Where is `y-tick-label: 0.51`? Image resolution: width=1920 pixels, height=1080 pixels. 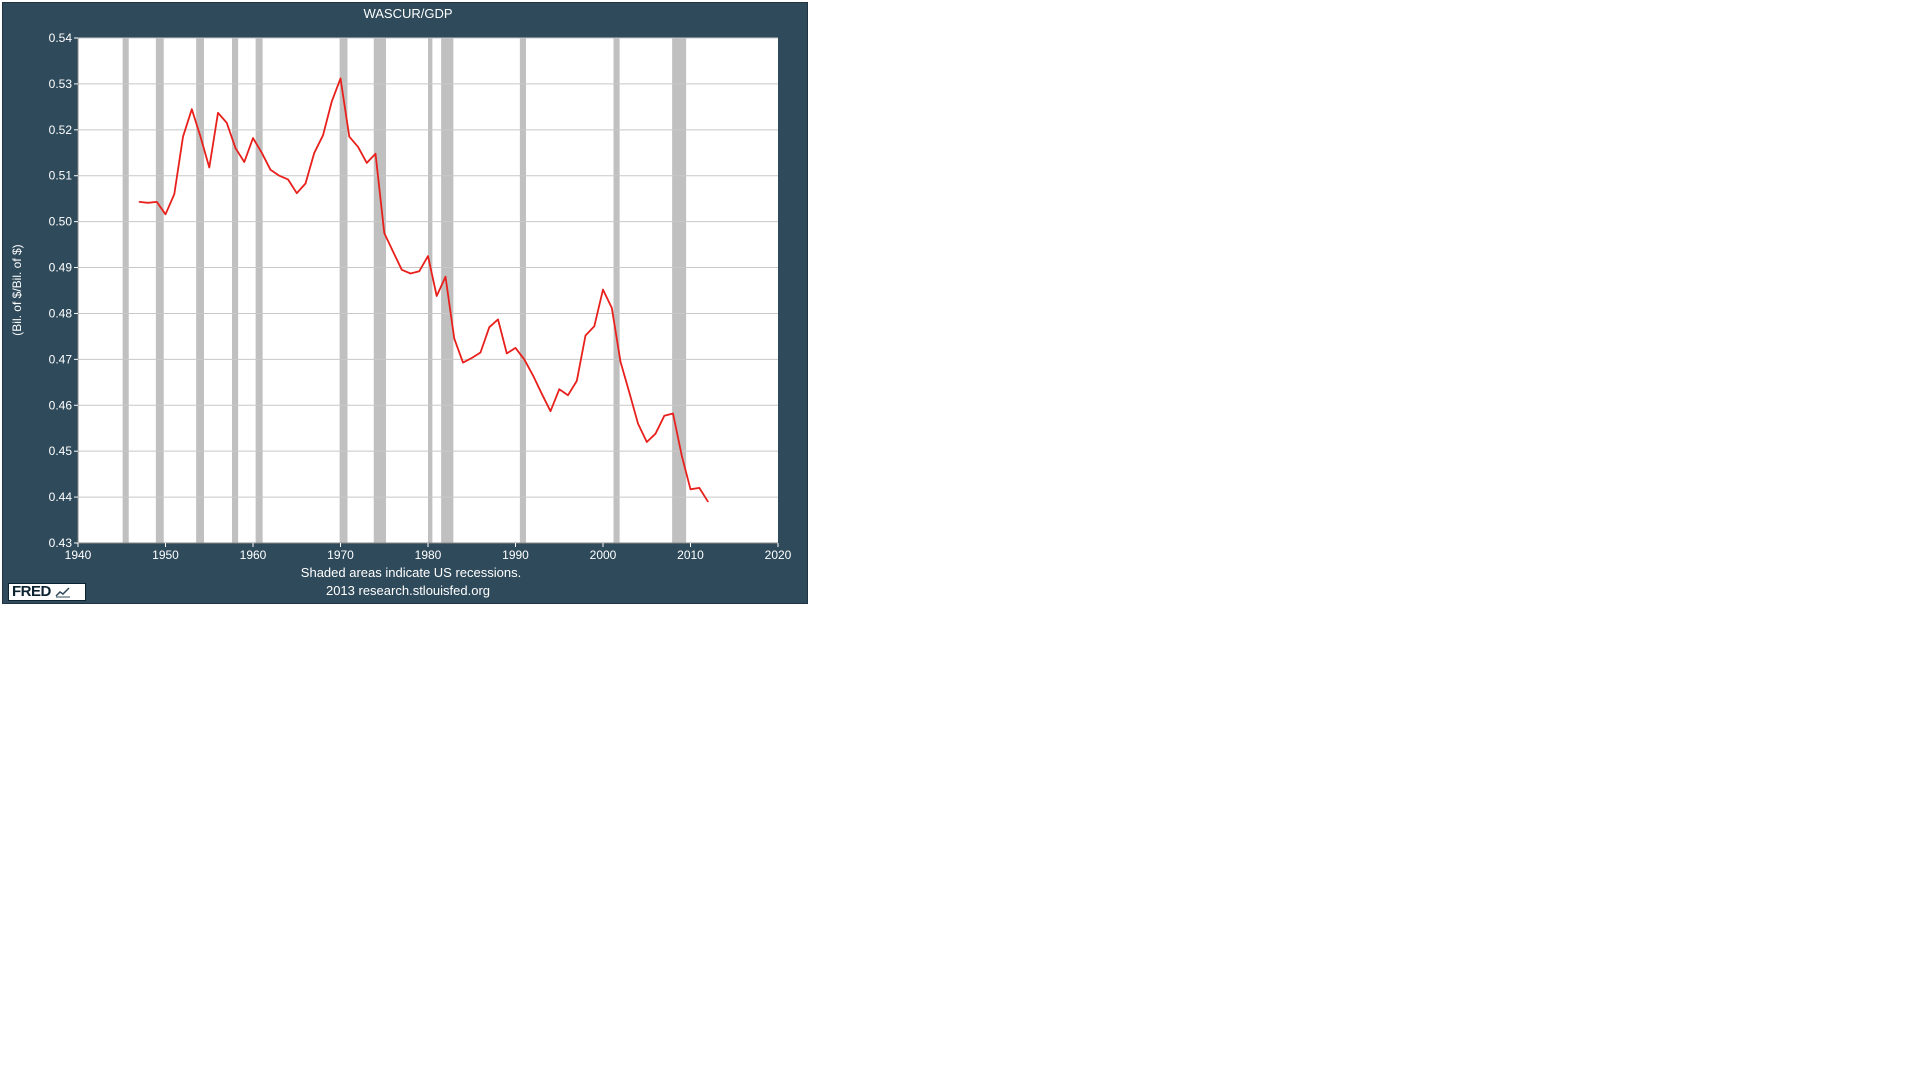
y-tick-label: 0.51 is located at coordinates (61, 176).